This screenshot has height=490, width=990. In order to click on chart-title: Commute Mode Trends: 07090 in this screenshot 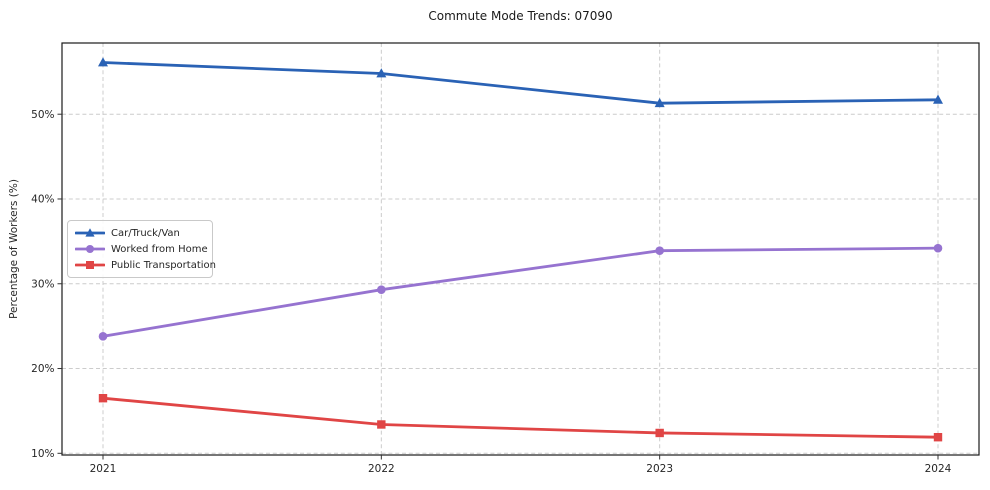, I will do `click(520, 16)`.